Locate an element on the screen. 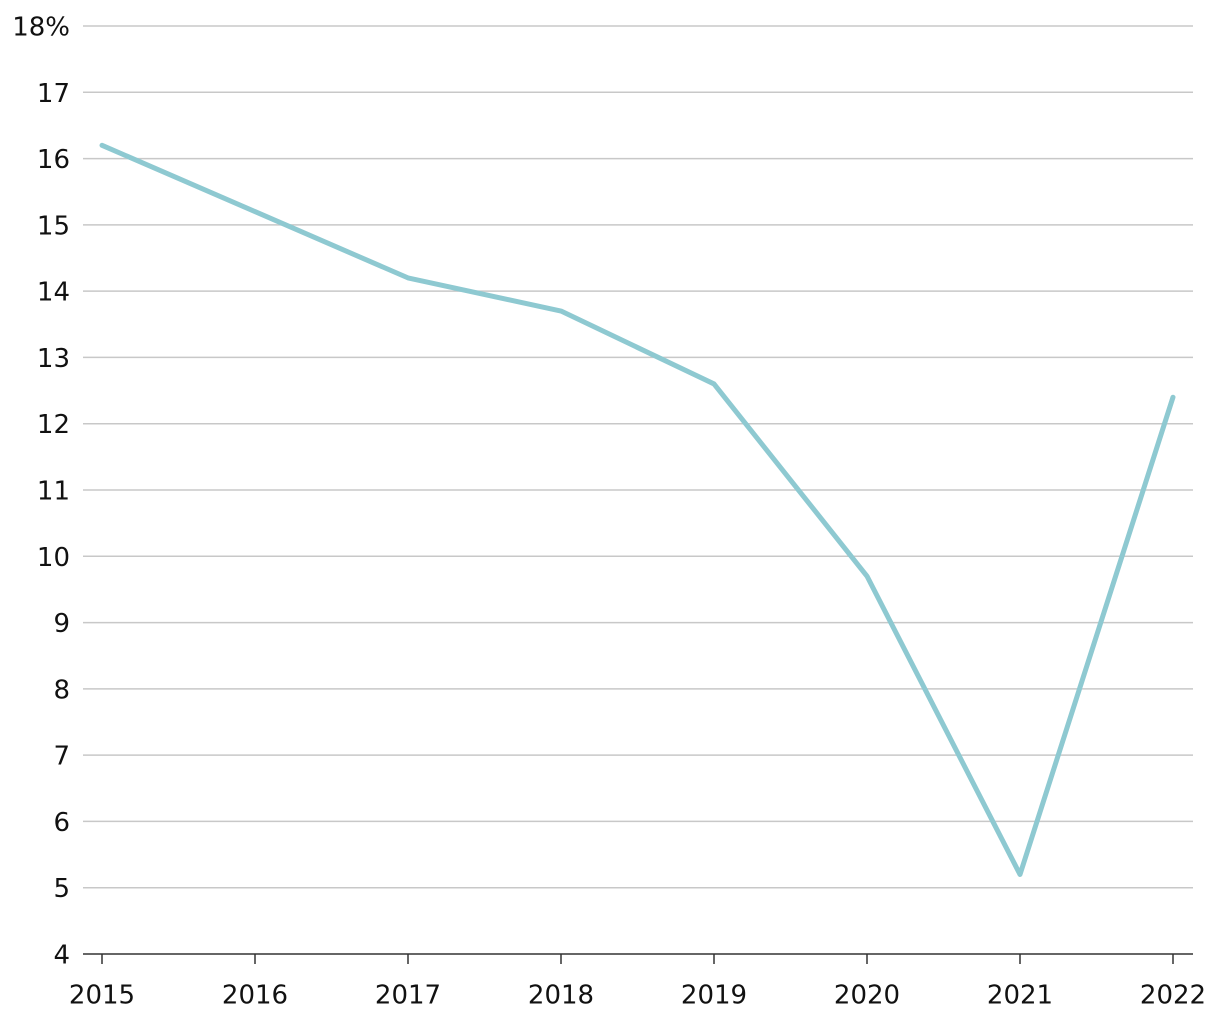 The width and height of the screenshot is (1220, 1020). y-tick-label: 8 is located at coordinates (61, 690).